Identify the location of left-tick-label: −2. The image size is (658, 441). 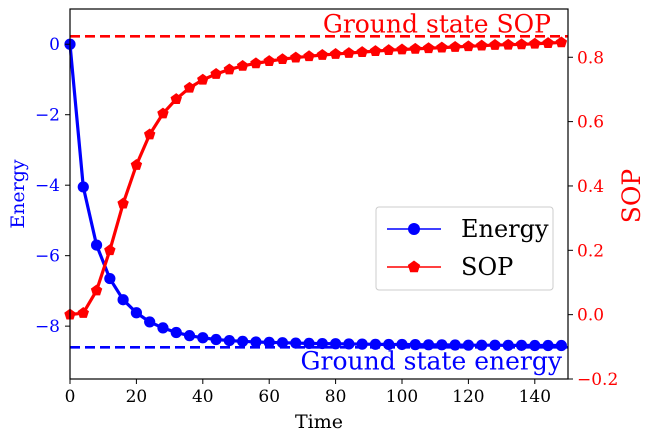
(47, 116).